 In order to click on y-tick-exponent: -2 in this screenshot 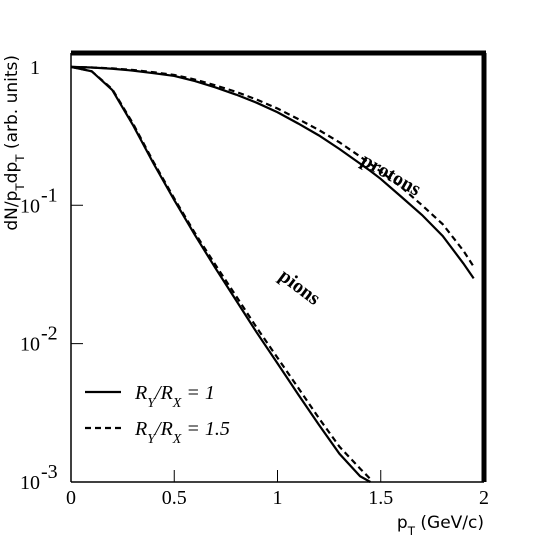, I will do `click(49, 334)`.